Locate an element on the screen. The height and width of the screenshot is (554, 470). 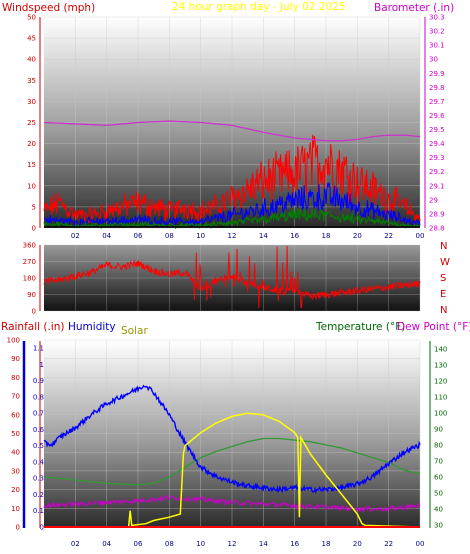
barometer-tick-label: 29.3 is located at coordinates (437, 158).